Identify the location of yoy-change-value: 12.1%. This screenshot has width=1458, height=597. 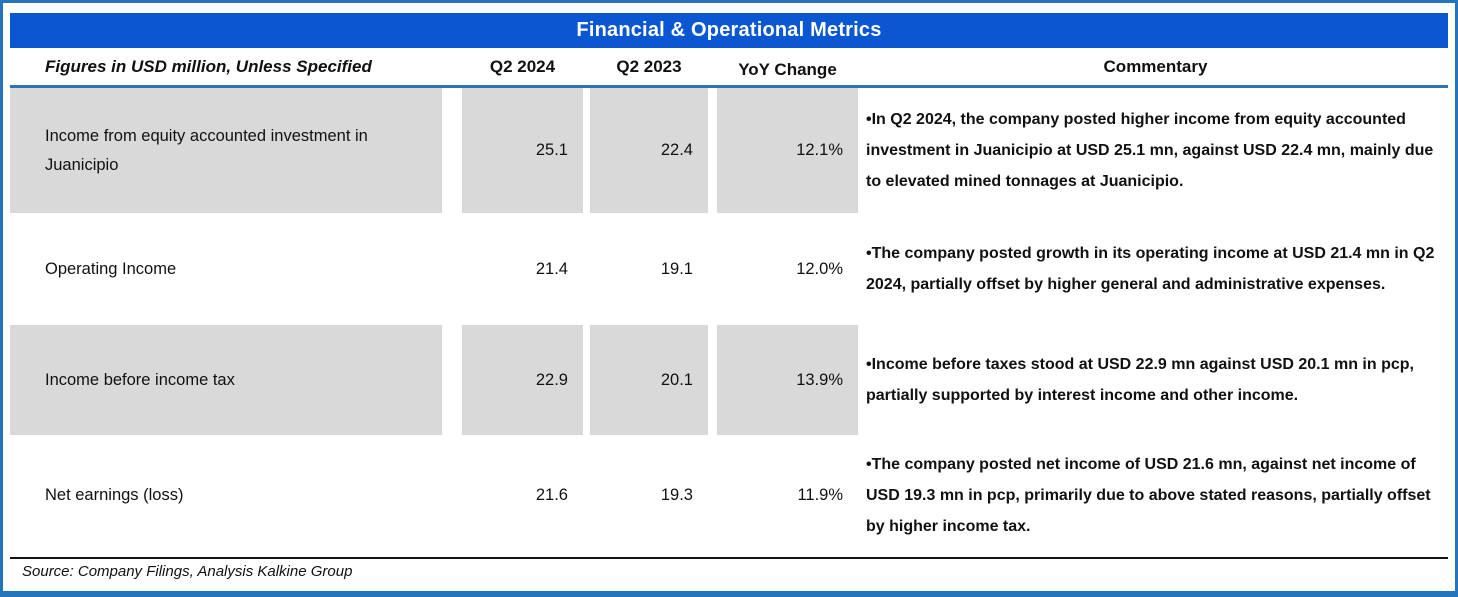
(787, 150).